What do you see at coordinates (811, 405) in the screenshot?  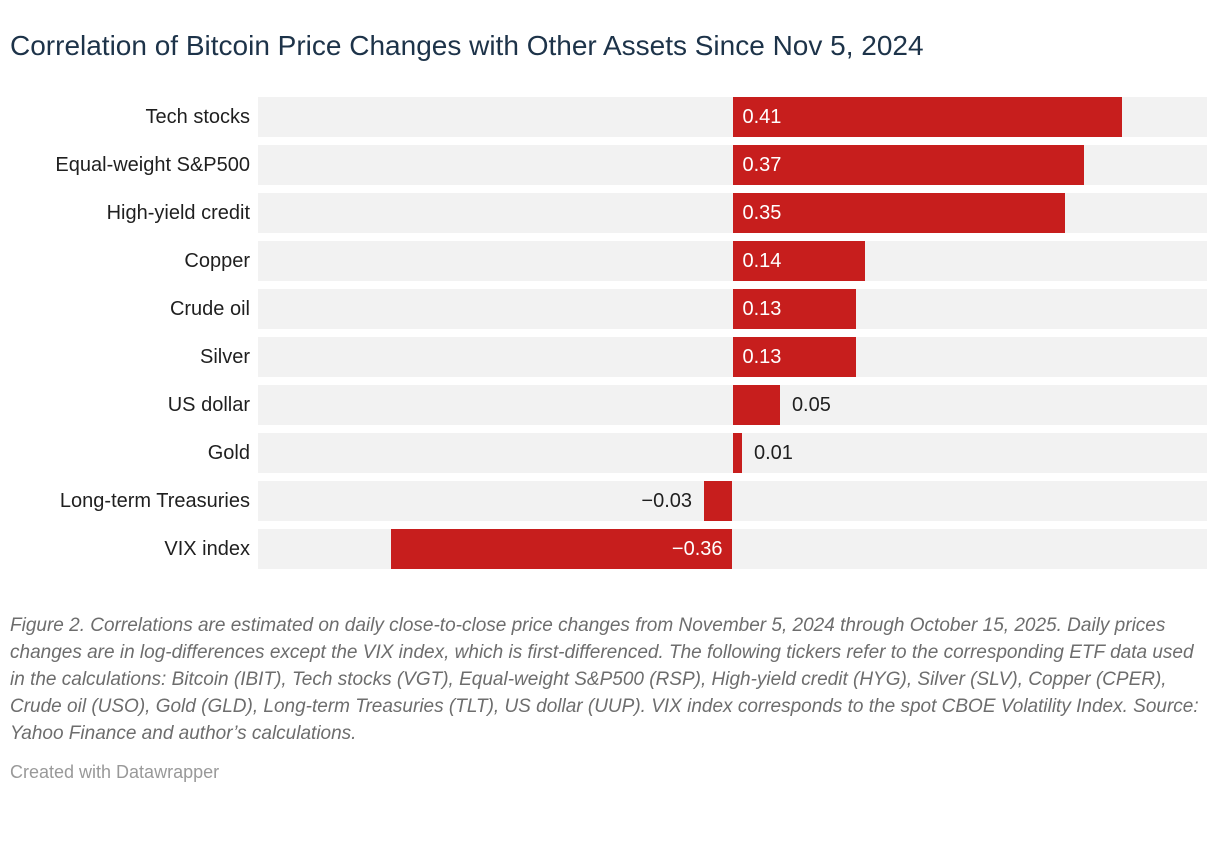 I see `bar-value-label: 0.05` at bounding box center [811, 405].